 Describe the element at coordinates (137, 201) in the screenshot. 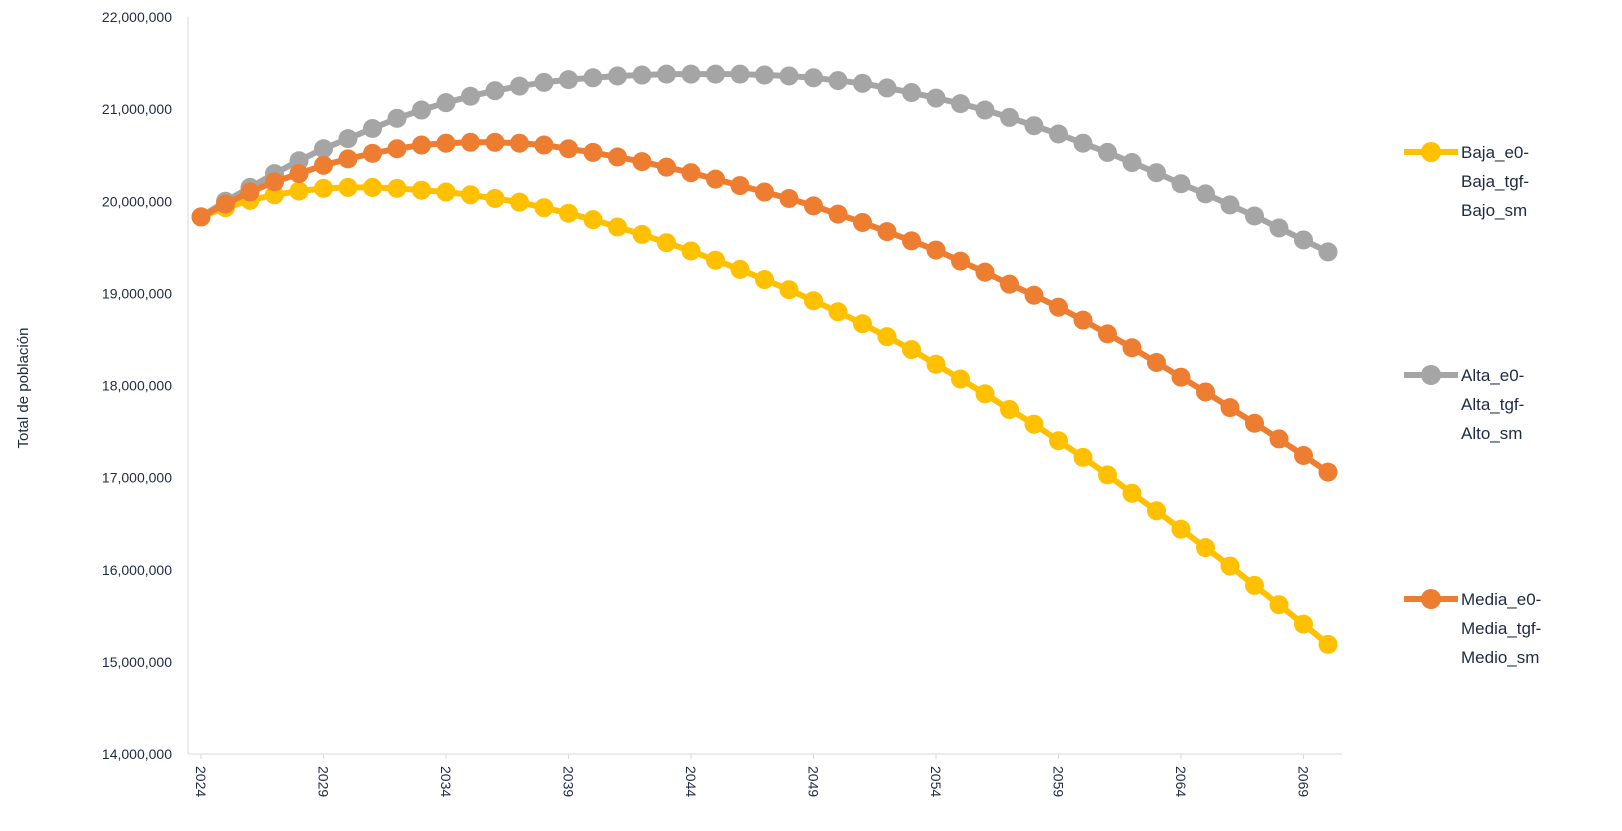

I see `y-tick-label: 20,000,000` at that location.